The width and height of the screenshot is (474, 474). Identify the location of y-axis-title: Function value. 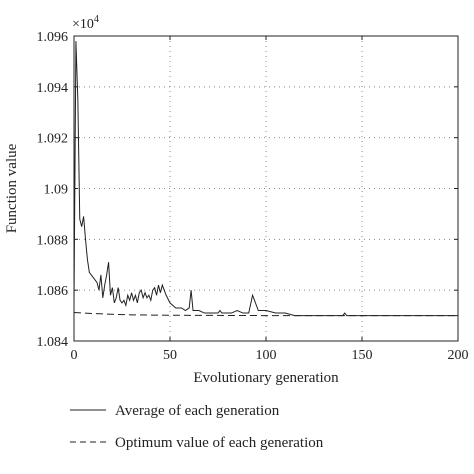
(12, 188).